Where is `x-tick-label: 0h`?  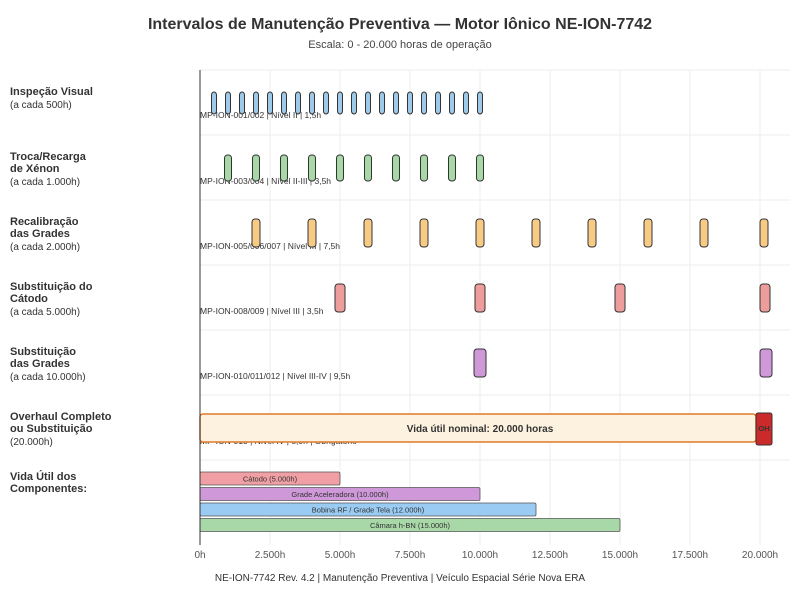
x-tick-label: 0h is located at coordinates (199, 555).